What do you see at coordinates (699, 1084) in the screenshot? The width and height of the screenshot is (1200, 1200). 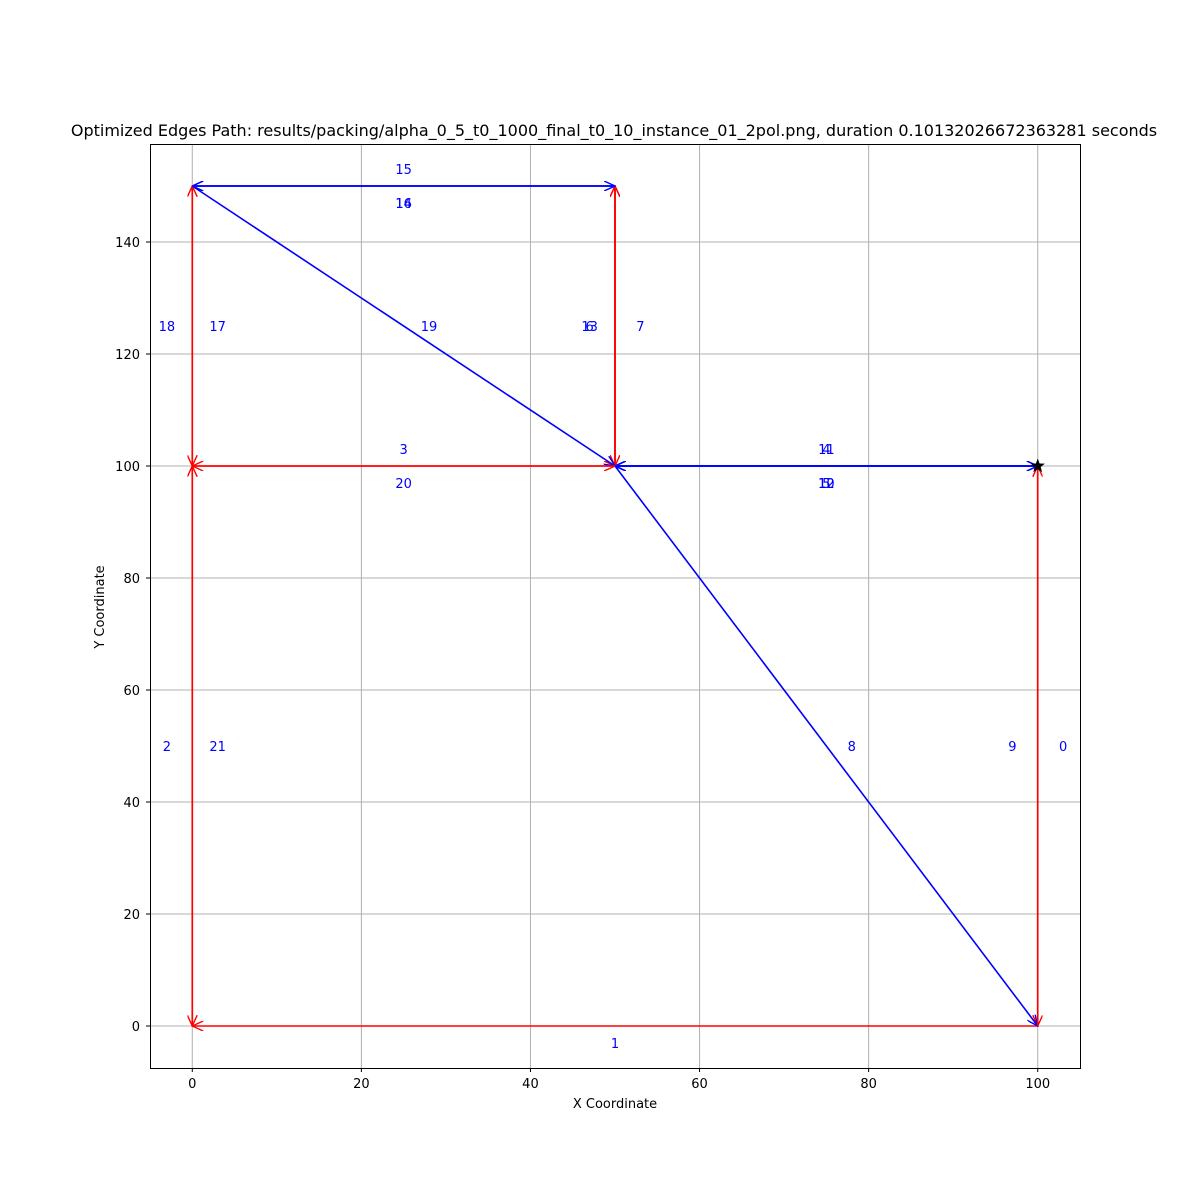 I see `x-tick-label: 60` at bounding box center [699, 1084].